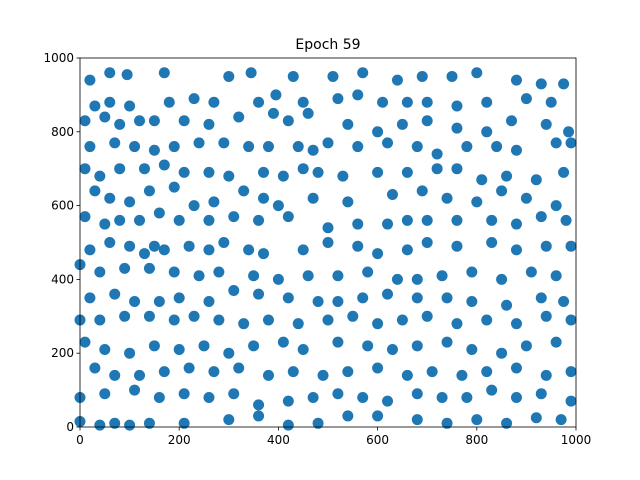 Image resolution: width=640 pixels, height=480 pixels. I want to click on chart-title: Epoch 59, so click(327, 45).